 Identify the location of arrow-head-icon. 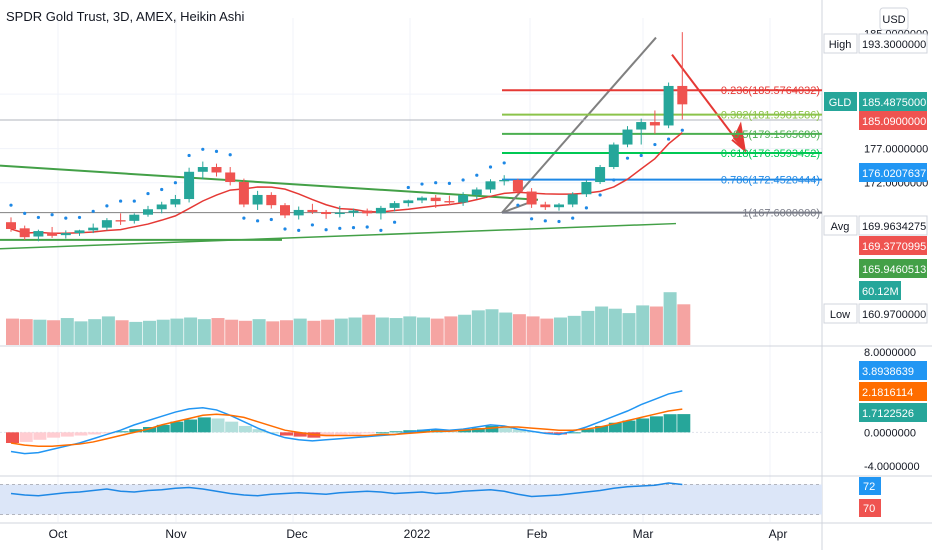
(739, 137).